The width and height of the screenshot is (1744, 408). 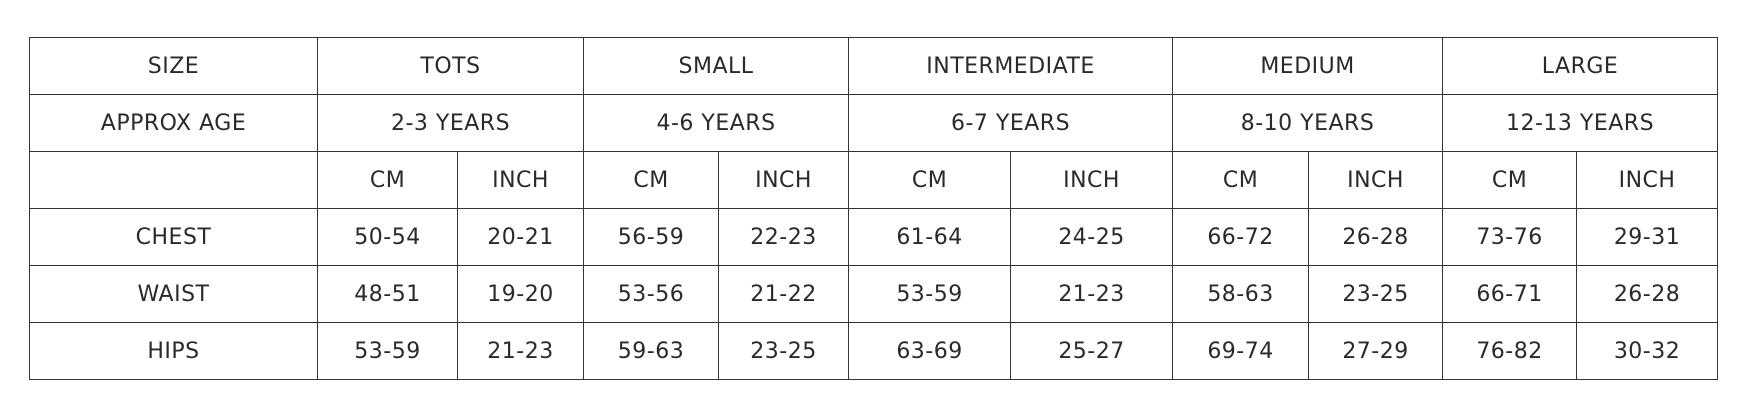 What do you see at coordinates (450, 123) in the screenshot?
I see `age-range: 2-3 YEARS` at bounding box center [450, 123].